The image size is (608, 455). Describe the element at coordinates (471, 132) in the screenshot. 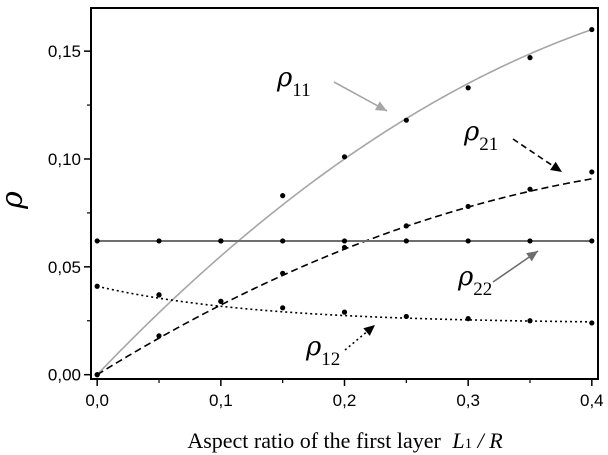

I see `label-rho21-main: ρ` at that location.